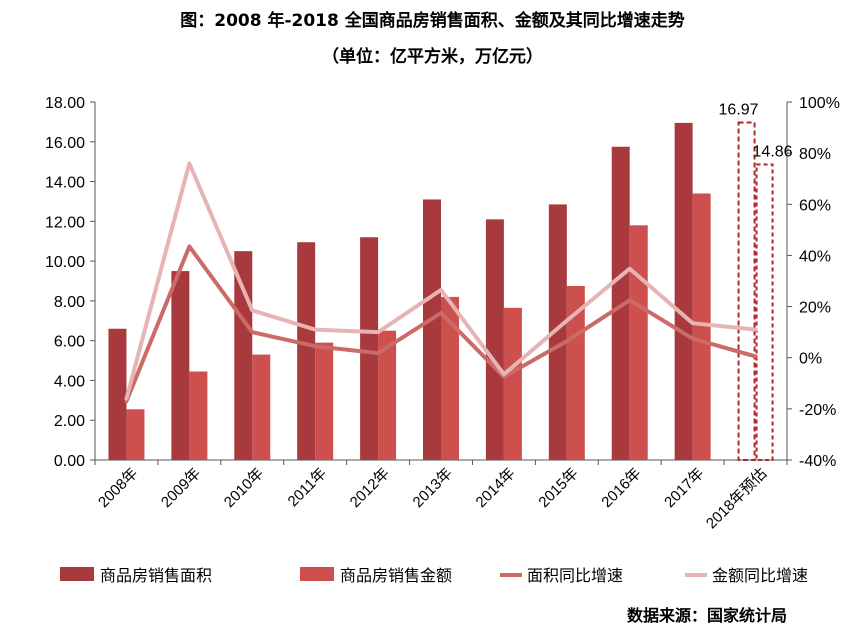 The image size is (865, 631). What do you see at coordinates (244, 488) in the screenshot?
I see `category-label: 2010年` at bounding box center [244, 488].